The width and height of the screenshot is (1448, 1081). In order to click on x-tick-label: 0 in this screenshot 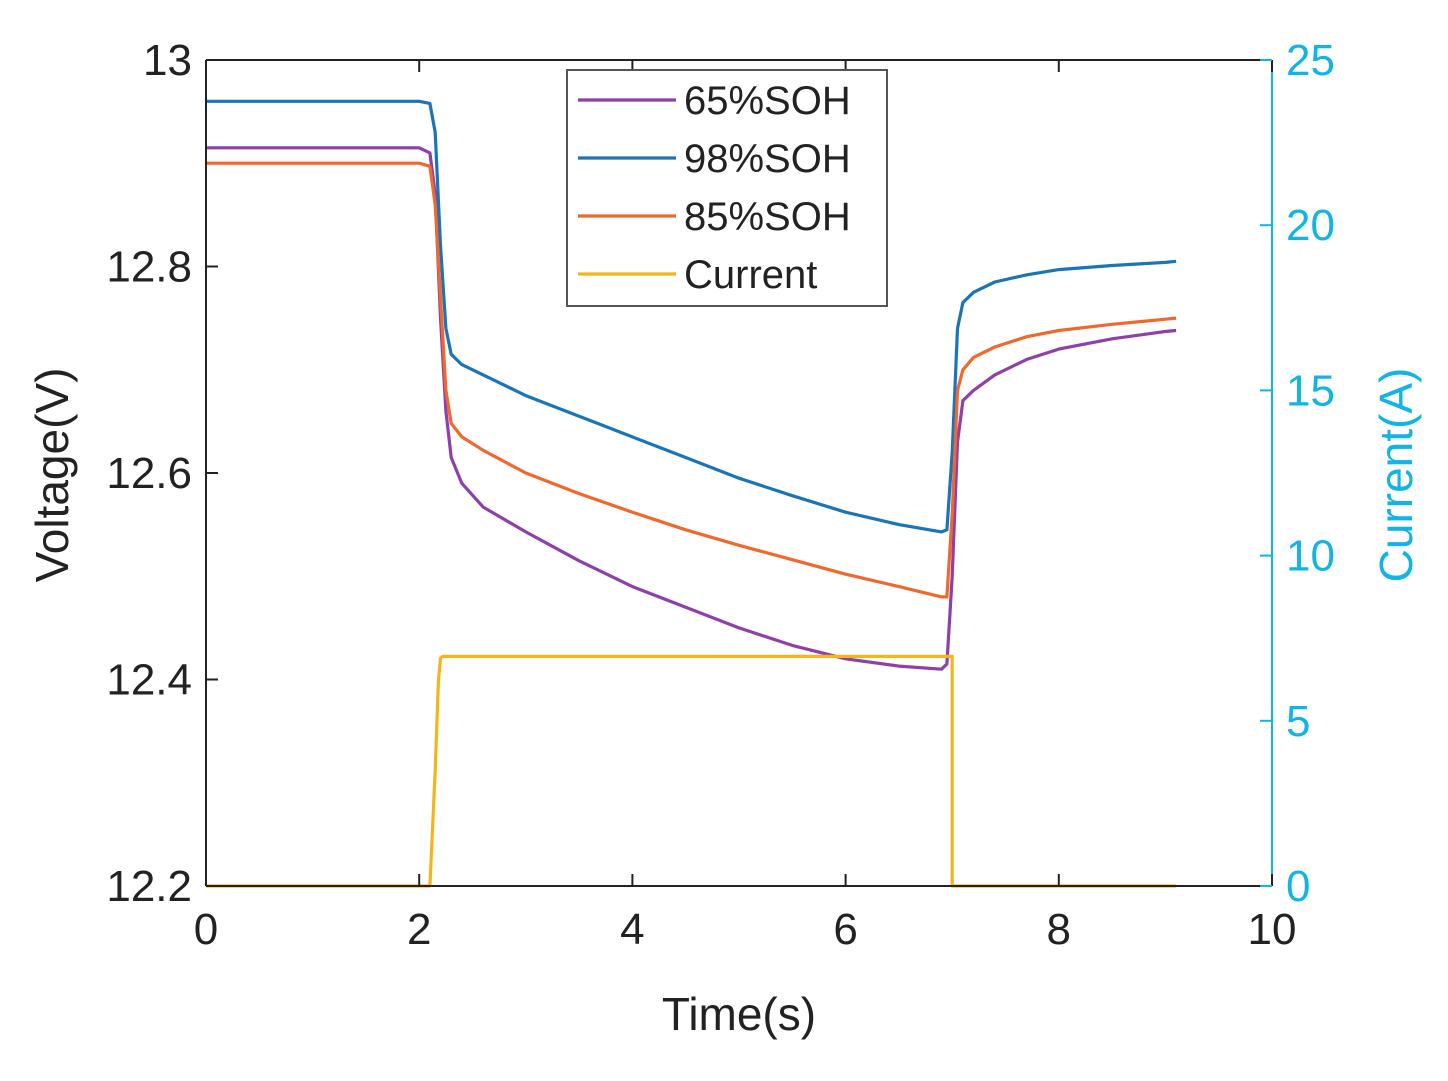, I will do `click(206, 929)`.